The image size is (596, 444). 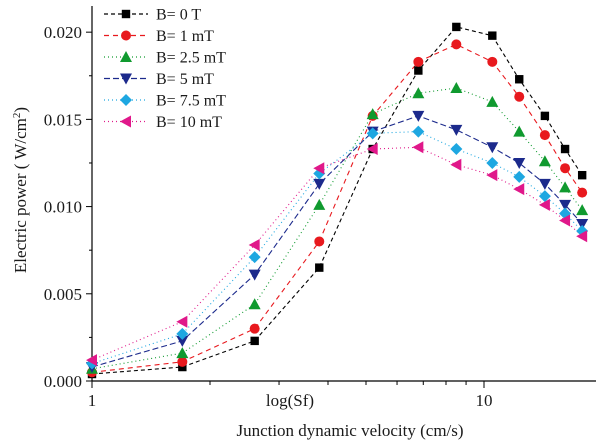 What do you see at coordinates (189, 122) in the screenshot?
I see `legend-label: B= 10 mT` at bounding box center [189, 122].